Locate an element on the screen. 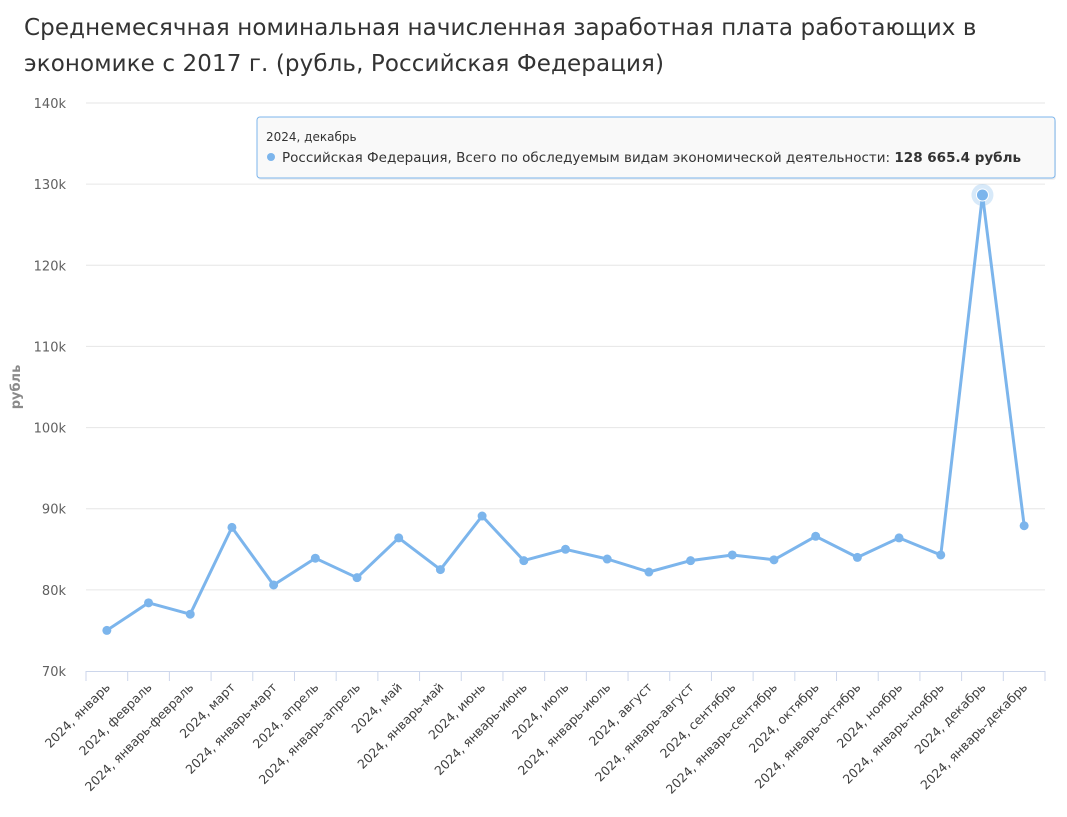  y-axis-title: рубль is located at coordinates (16, 387).